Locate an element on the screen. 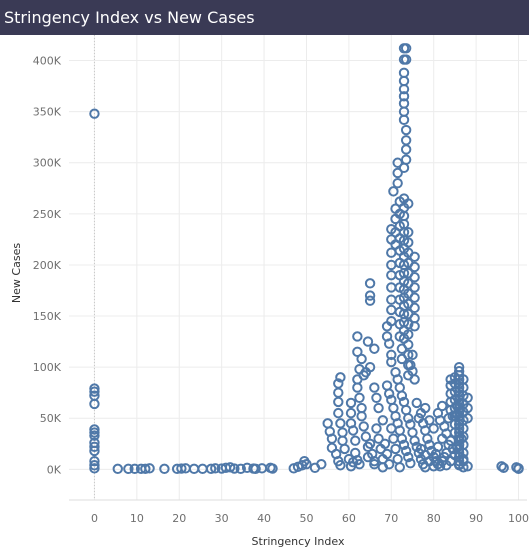 This screenshot has width=529, height=556. x-tick-label: 20 is located at coordinates (179, 518).